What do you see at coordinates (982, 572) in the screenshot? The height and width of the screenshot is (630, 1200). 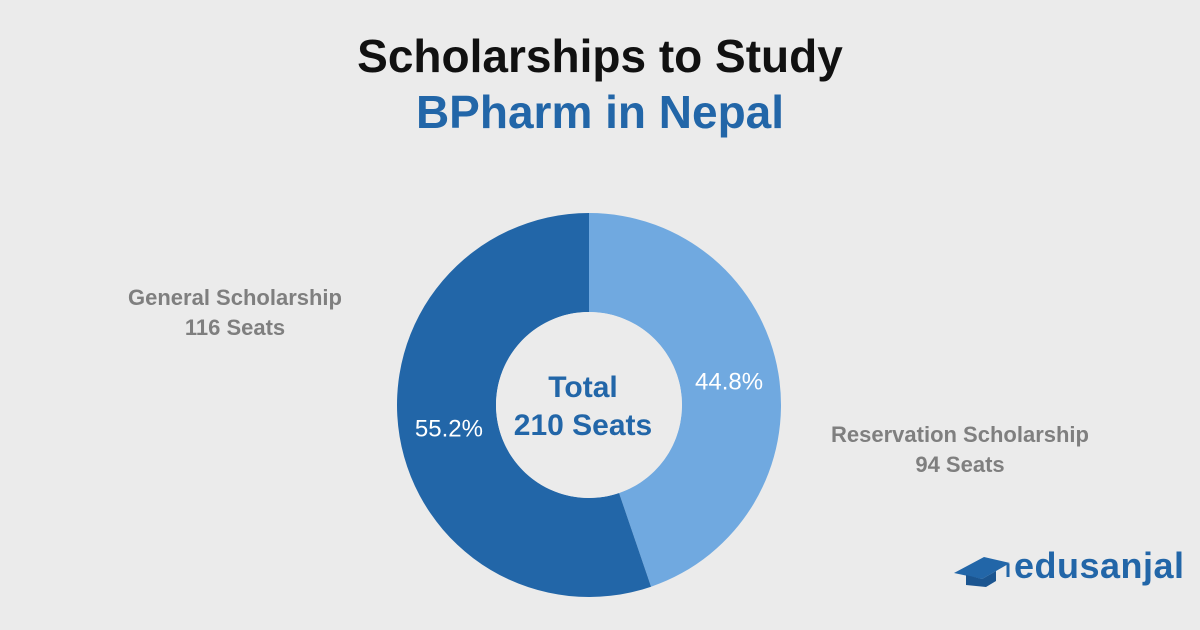 I see `graduation-cap-icon` at bounding box center [982, 572].